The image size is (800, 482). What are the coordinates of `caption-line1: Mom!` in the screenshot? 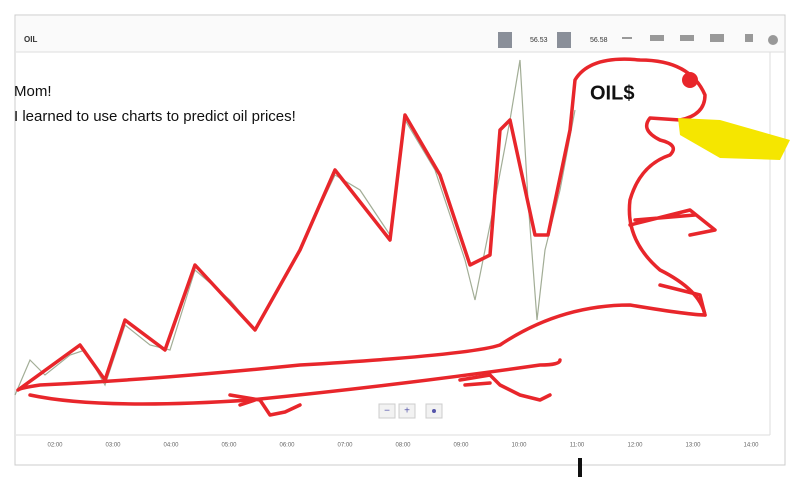 It's located at (33, 91).